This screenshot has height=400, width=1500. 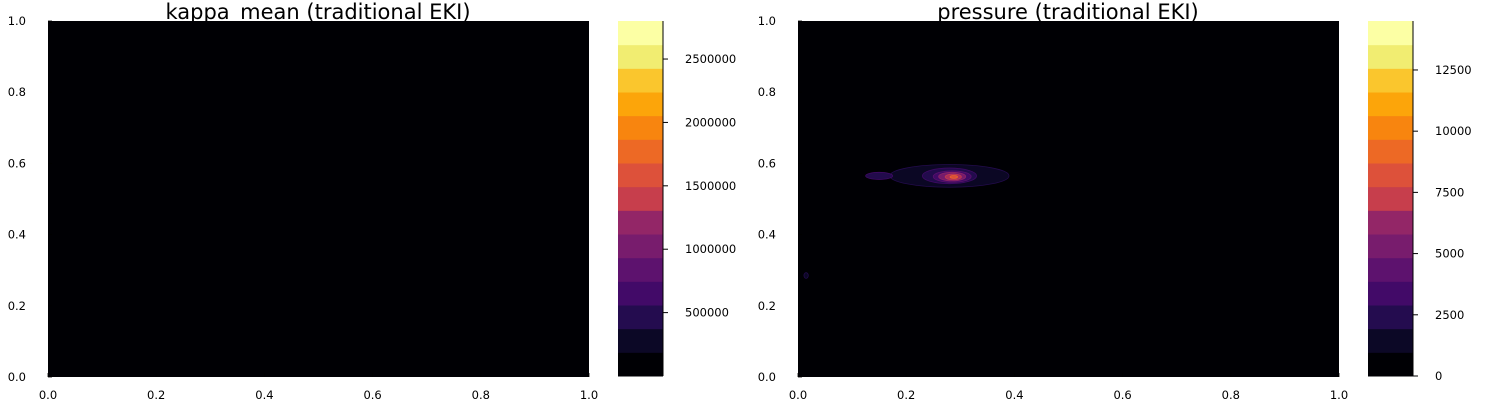 What do you see at coordinates (677, 199) in the screenshot?
I see `colorbar: 500000 1000000 1500000 2000000 2500000` at bounding box center [677, 199].